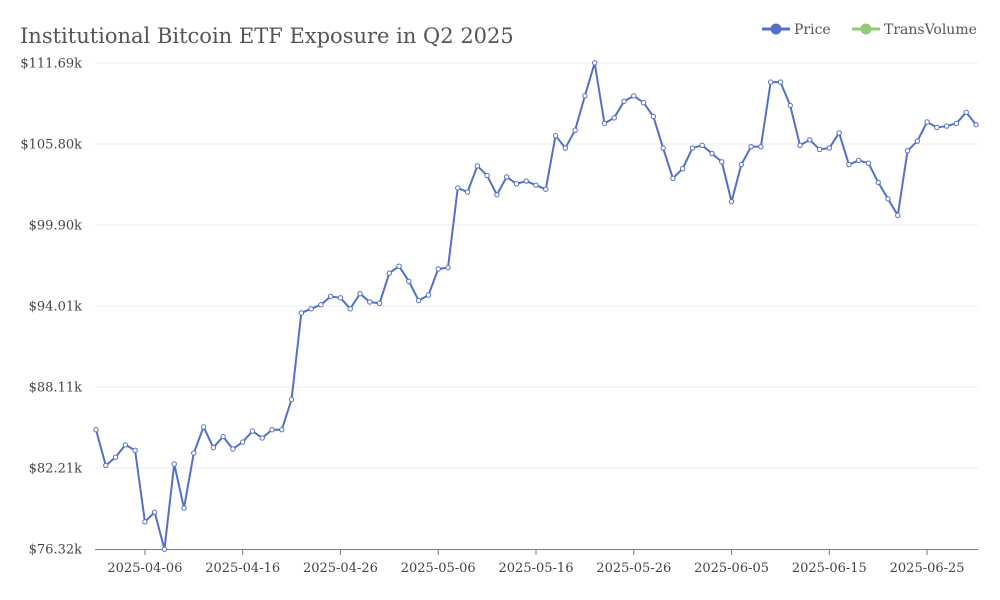 The width and height of the screenshot is (1000, 600). I want to click on legend-swatch-dot, so click(776, 29).